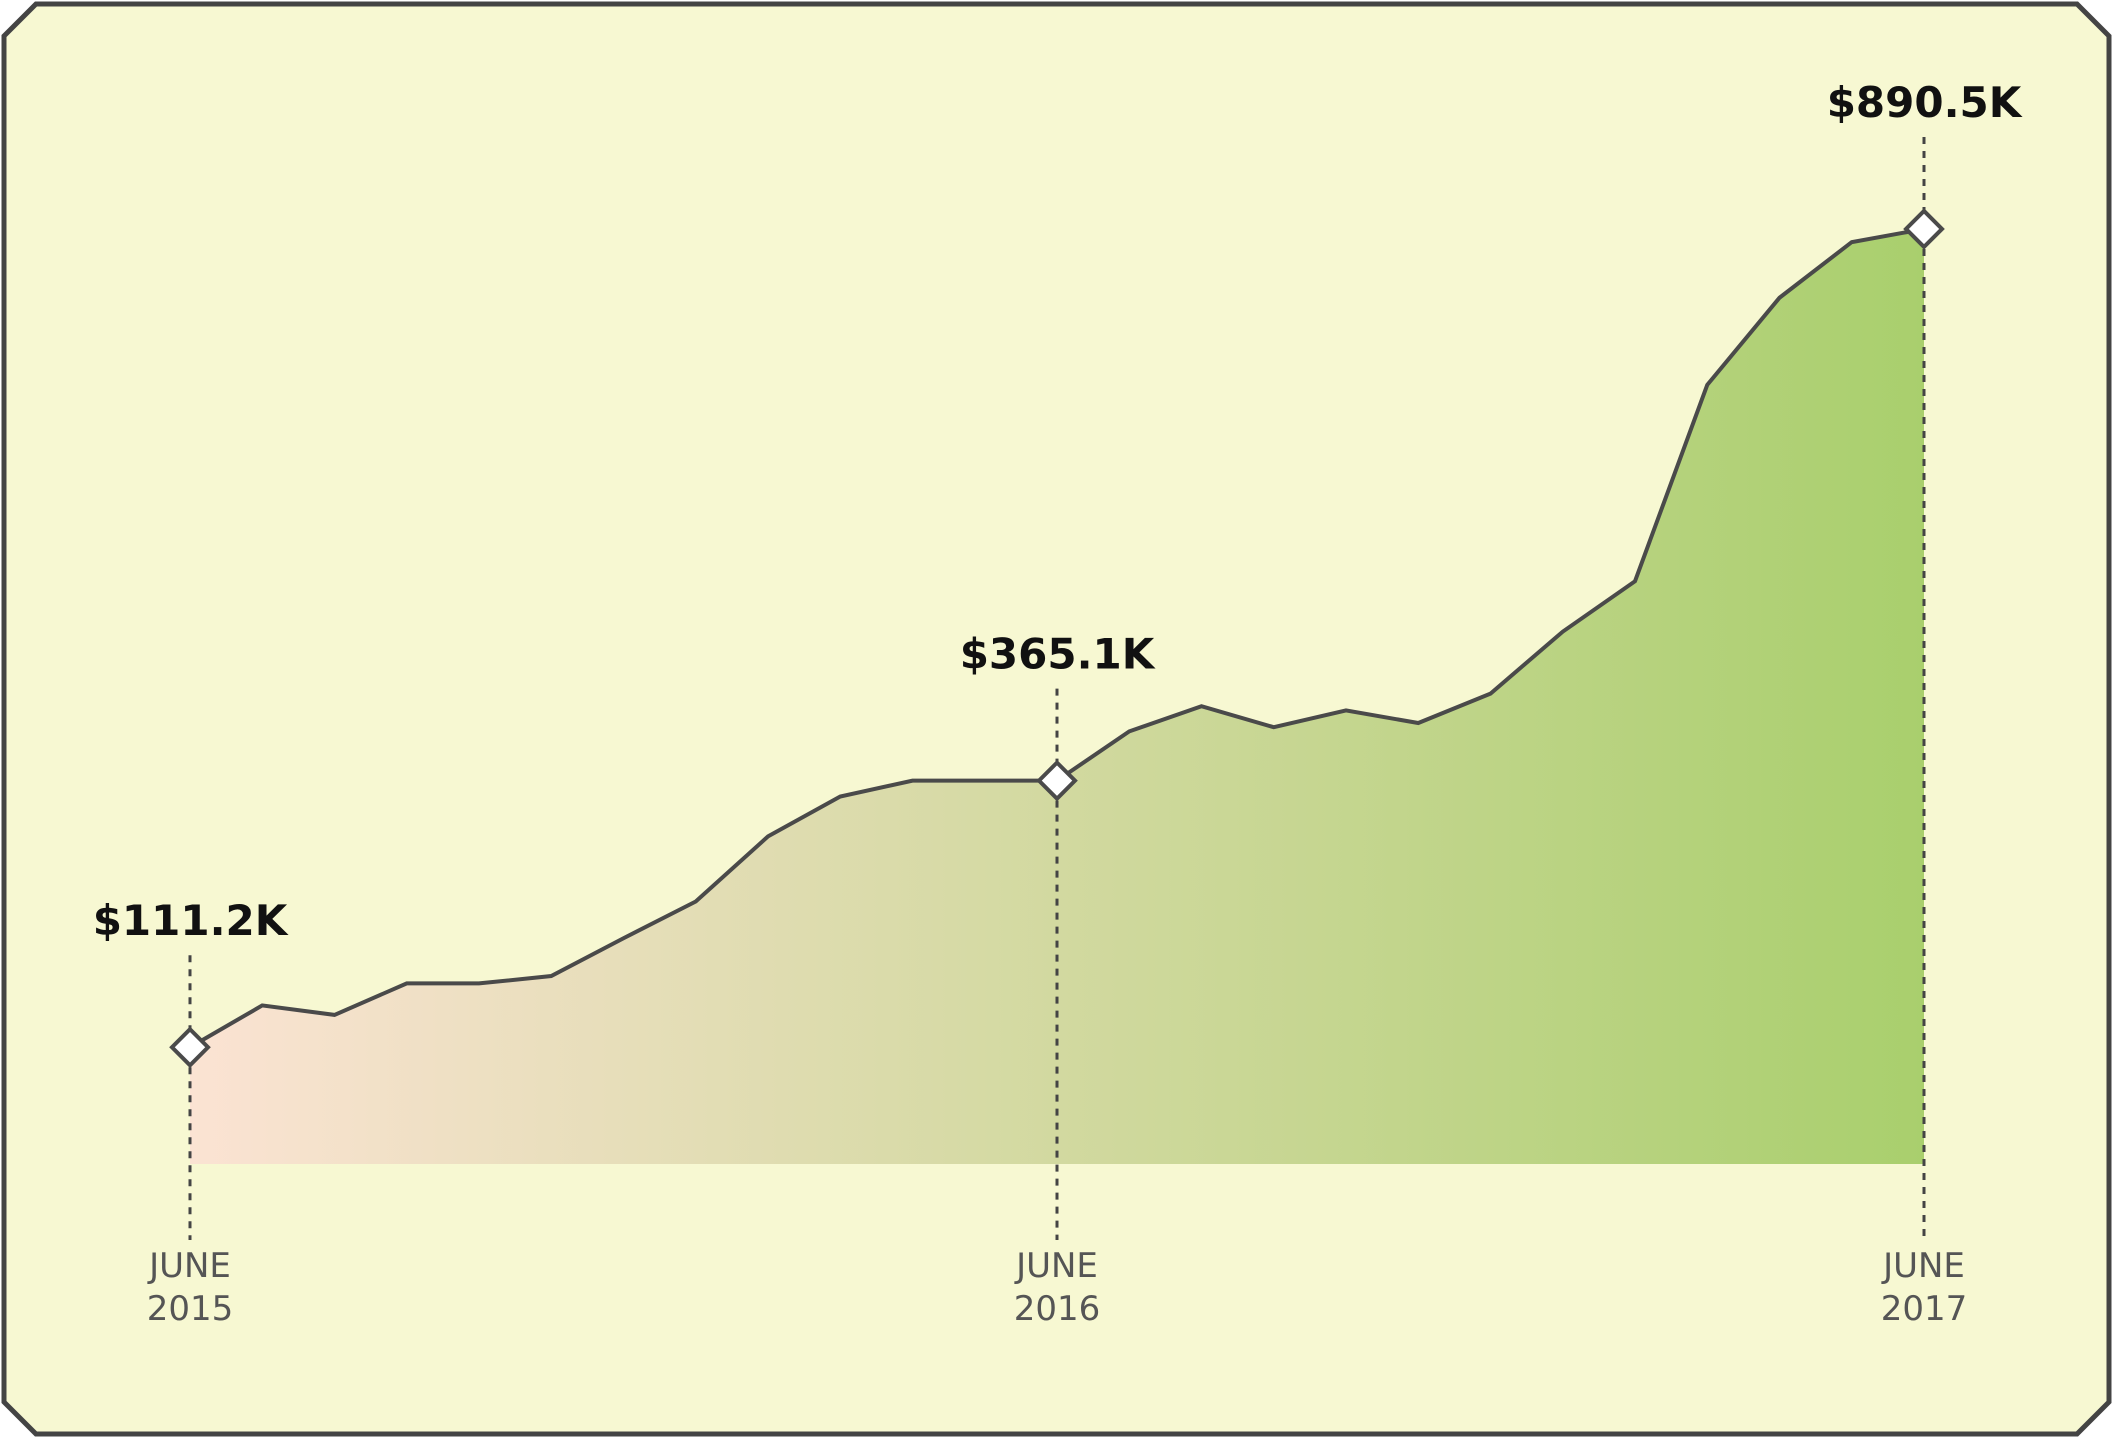 The width and height of the screenshot is (2113, 1438). I want to click on value-label-1: $111.2K, so click(191, 920).